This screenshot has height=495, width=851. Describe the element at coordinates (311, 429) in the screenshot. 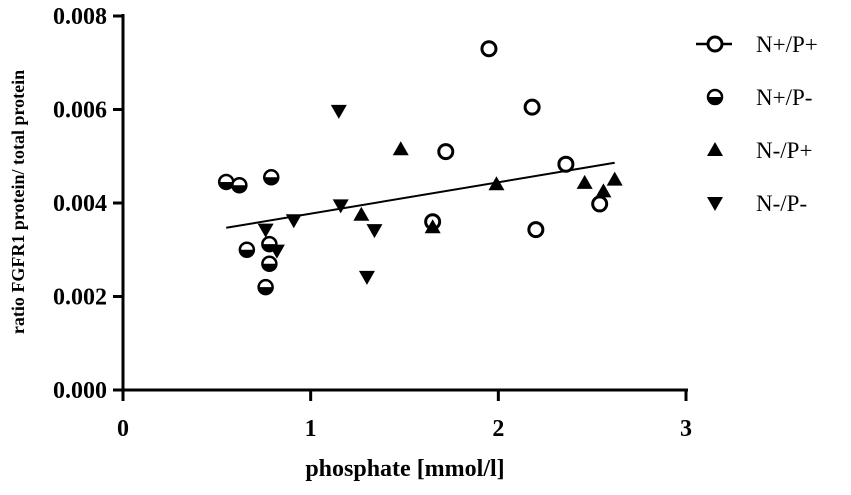

I see `x-tick-label: 1` at that location.